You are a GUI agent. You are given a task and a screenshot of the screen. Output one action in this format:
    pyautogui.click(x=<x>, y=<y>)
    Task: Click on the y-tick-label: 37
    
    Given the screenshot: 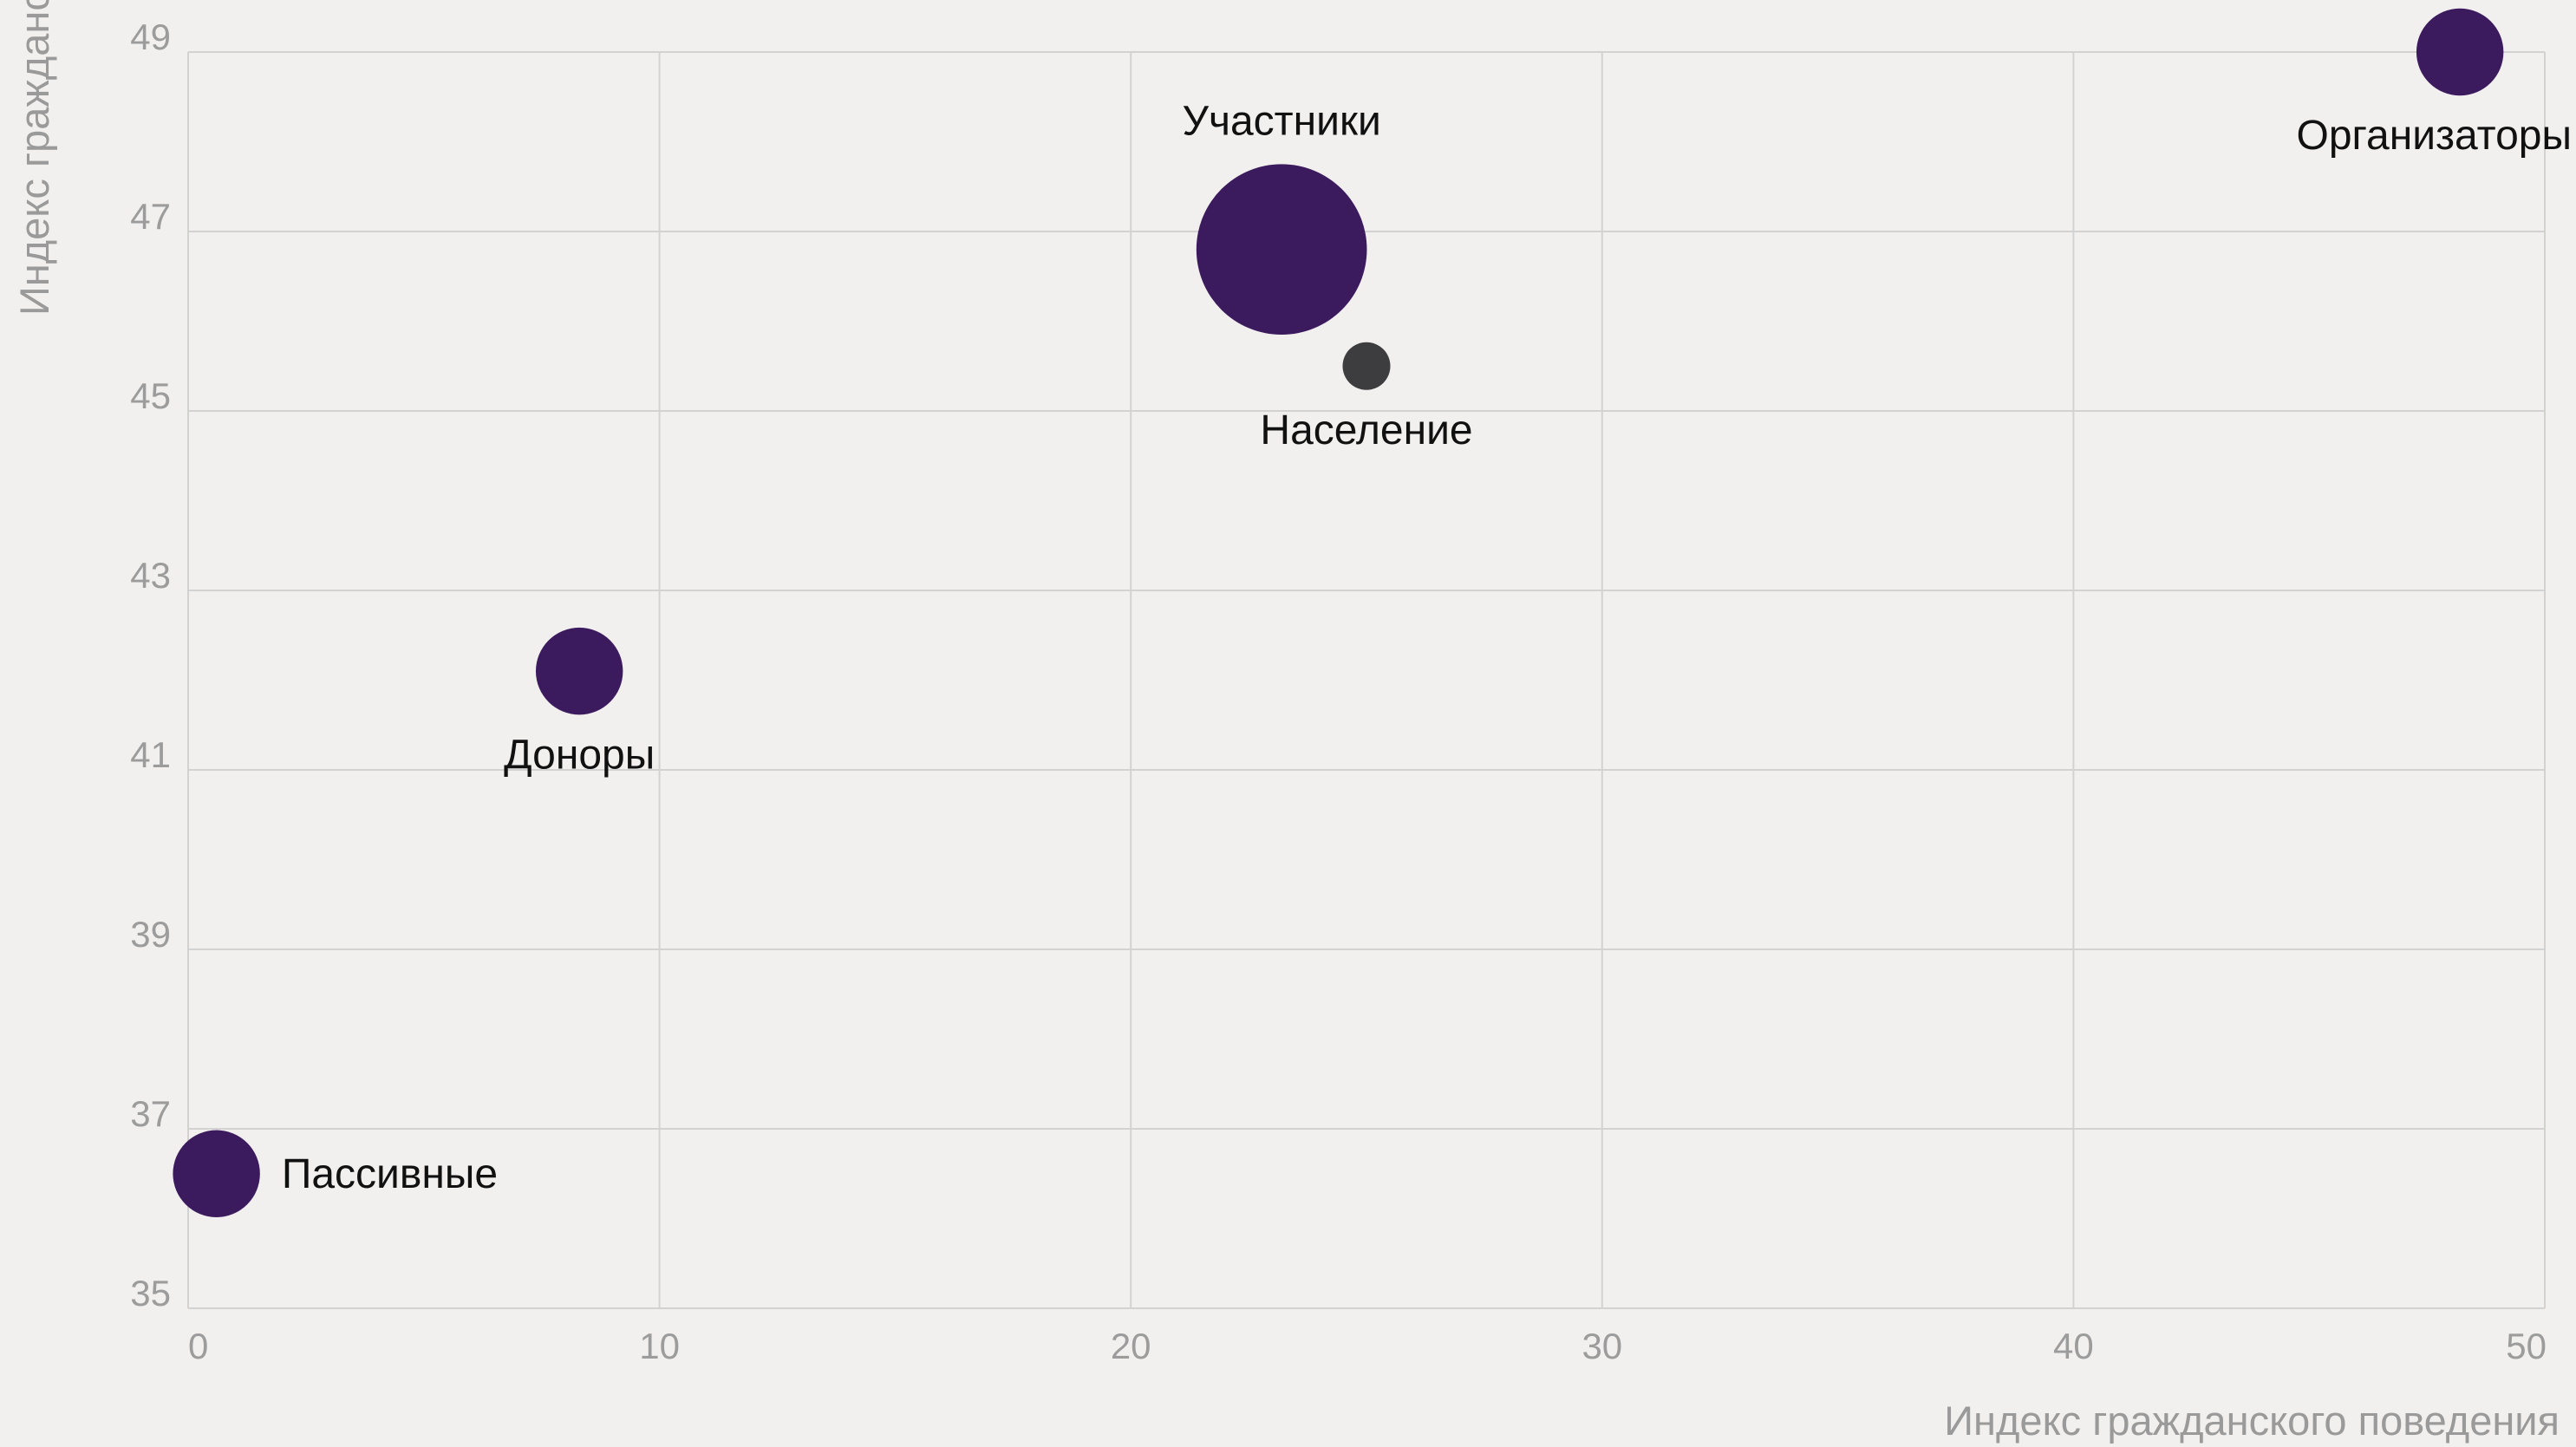 What is the action you would take?
    pyautogui.click(x=151, y=1113)
    